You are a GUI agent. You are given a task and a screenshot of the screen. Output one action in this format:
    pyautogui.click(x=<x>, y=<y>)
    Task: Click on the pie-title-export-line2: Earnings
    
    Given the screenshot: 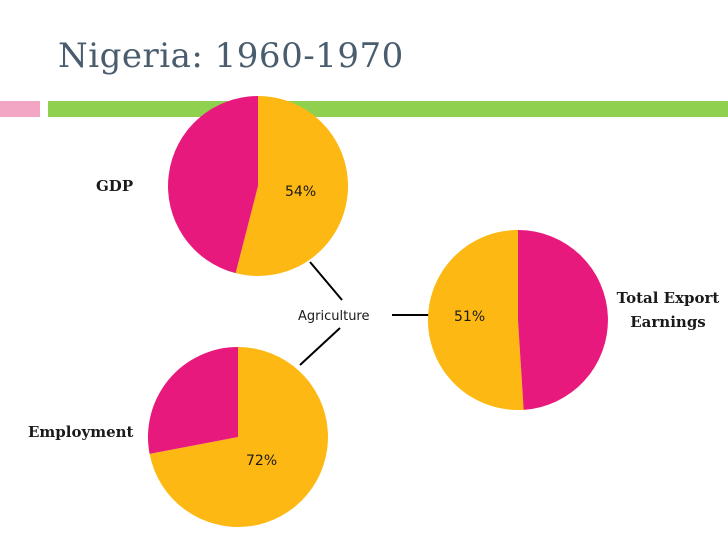 What is the action you would take?
    pyautogui.click(x=668, y=322)
    